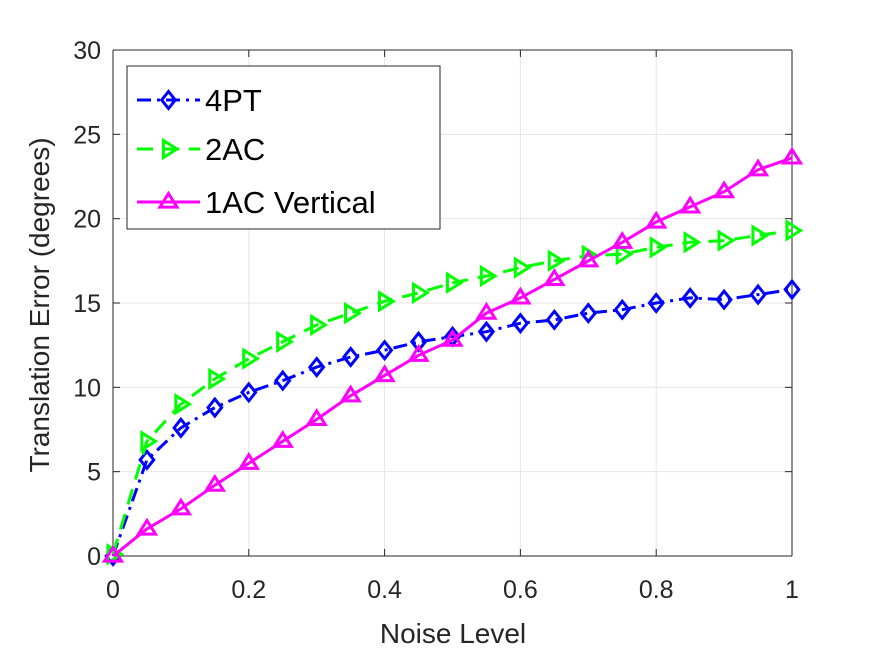 The width and height of the screenshot is (875, 656). Describe the element at coordinates (87, 388) in the screenshot. I see `y-tick-label: 10` at that location.